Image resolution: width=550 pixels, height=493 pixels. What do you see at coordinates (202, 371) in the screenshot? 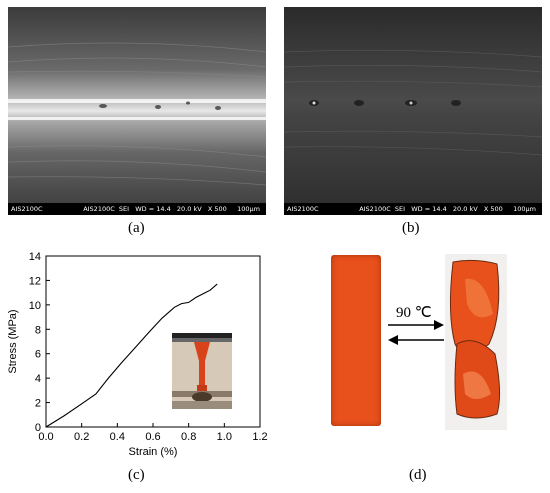
I see `inset-photo` at bounding box center [202, 371].